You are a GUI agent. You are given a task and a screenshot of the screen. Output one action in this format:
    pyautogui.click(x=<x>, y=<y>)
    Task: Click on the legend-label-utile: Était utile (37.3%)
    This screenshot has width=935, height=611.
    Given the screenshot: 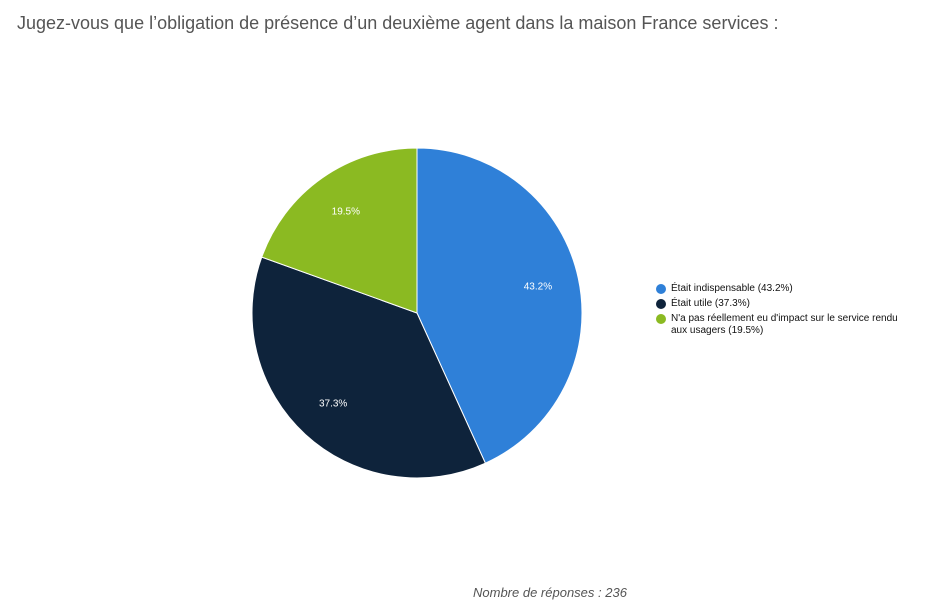 What is the action you would take?
    pyautogui.click(x=710, y=303)
    